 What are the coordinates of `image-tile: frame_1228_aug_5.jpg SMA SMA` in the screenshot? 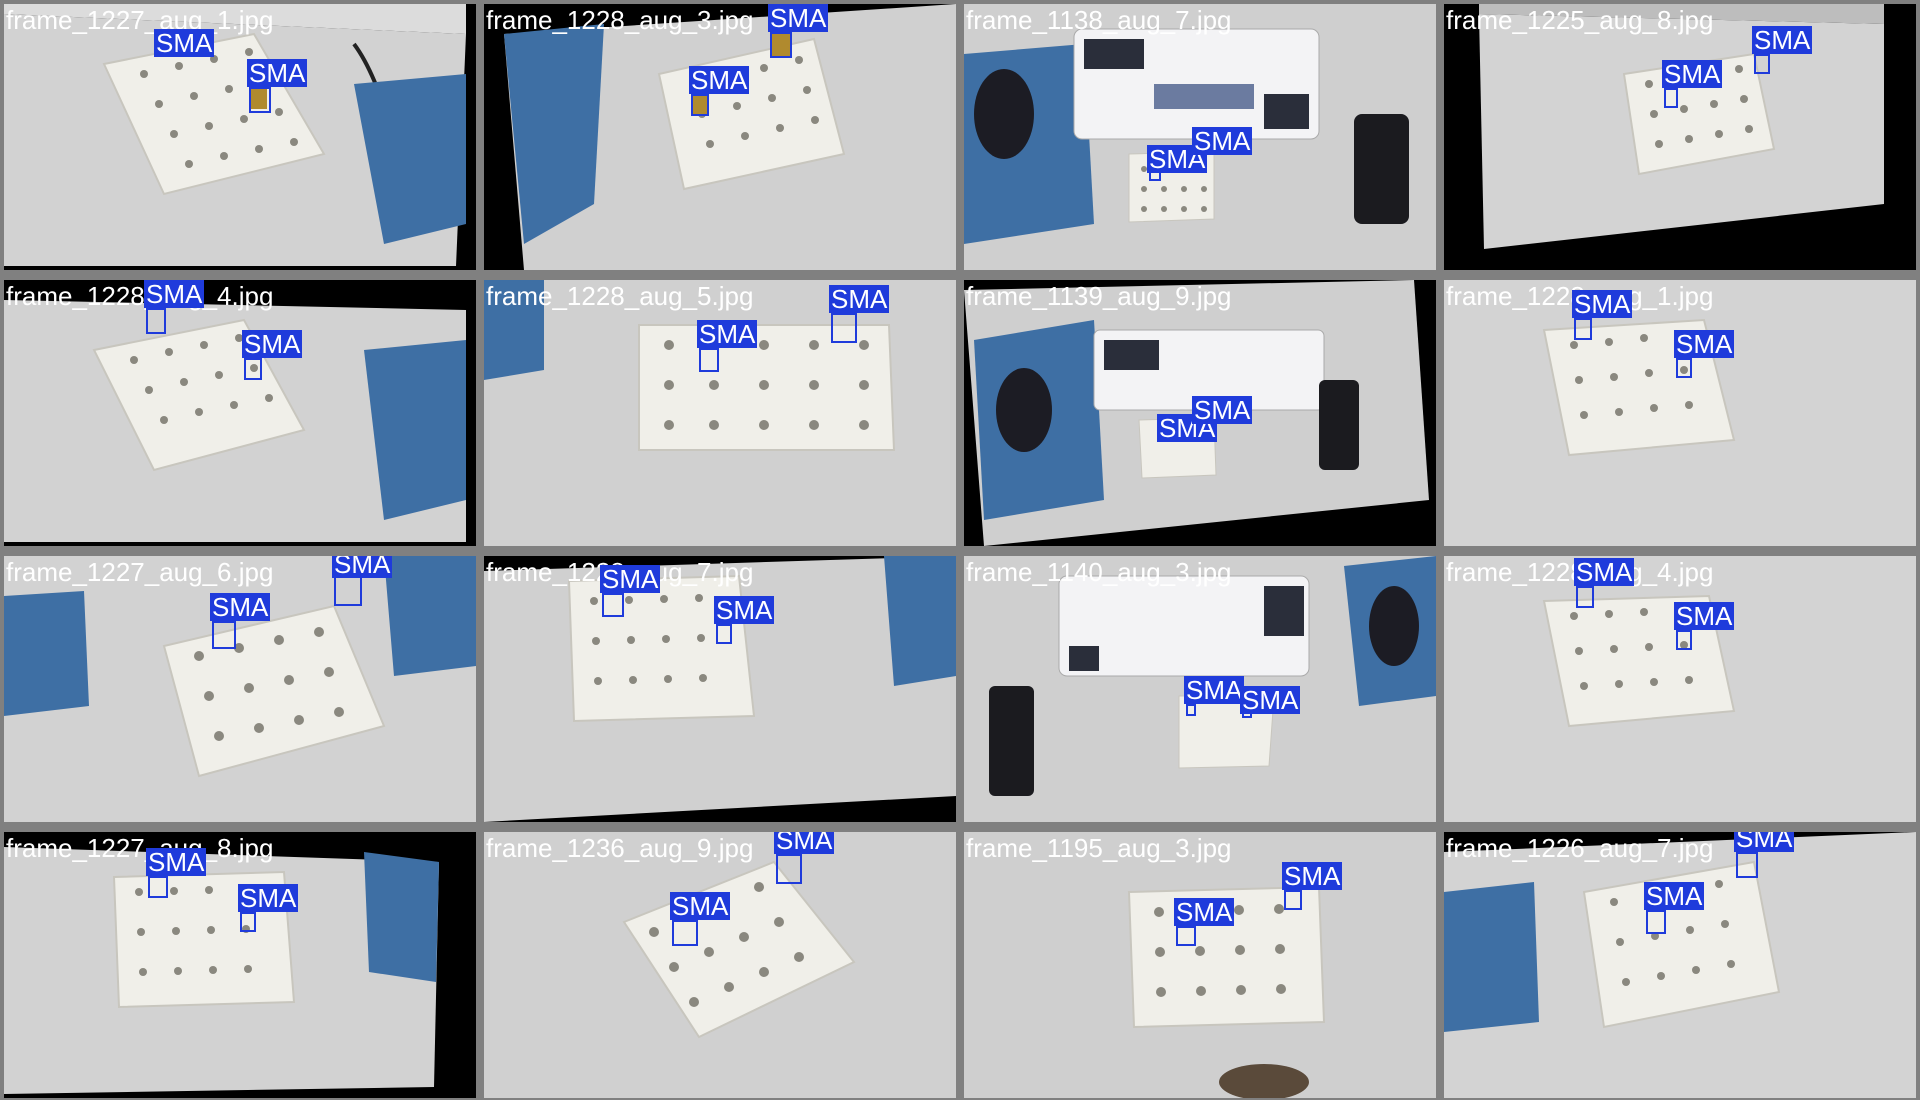 It's located at (720, 413).